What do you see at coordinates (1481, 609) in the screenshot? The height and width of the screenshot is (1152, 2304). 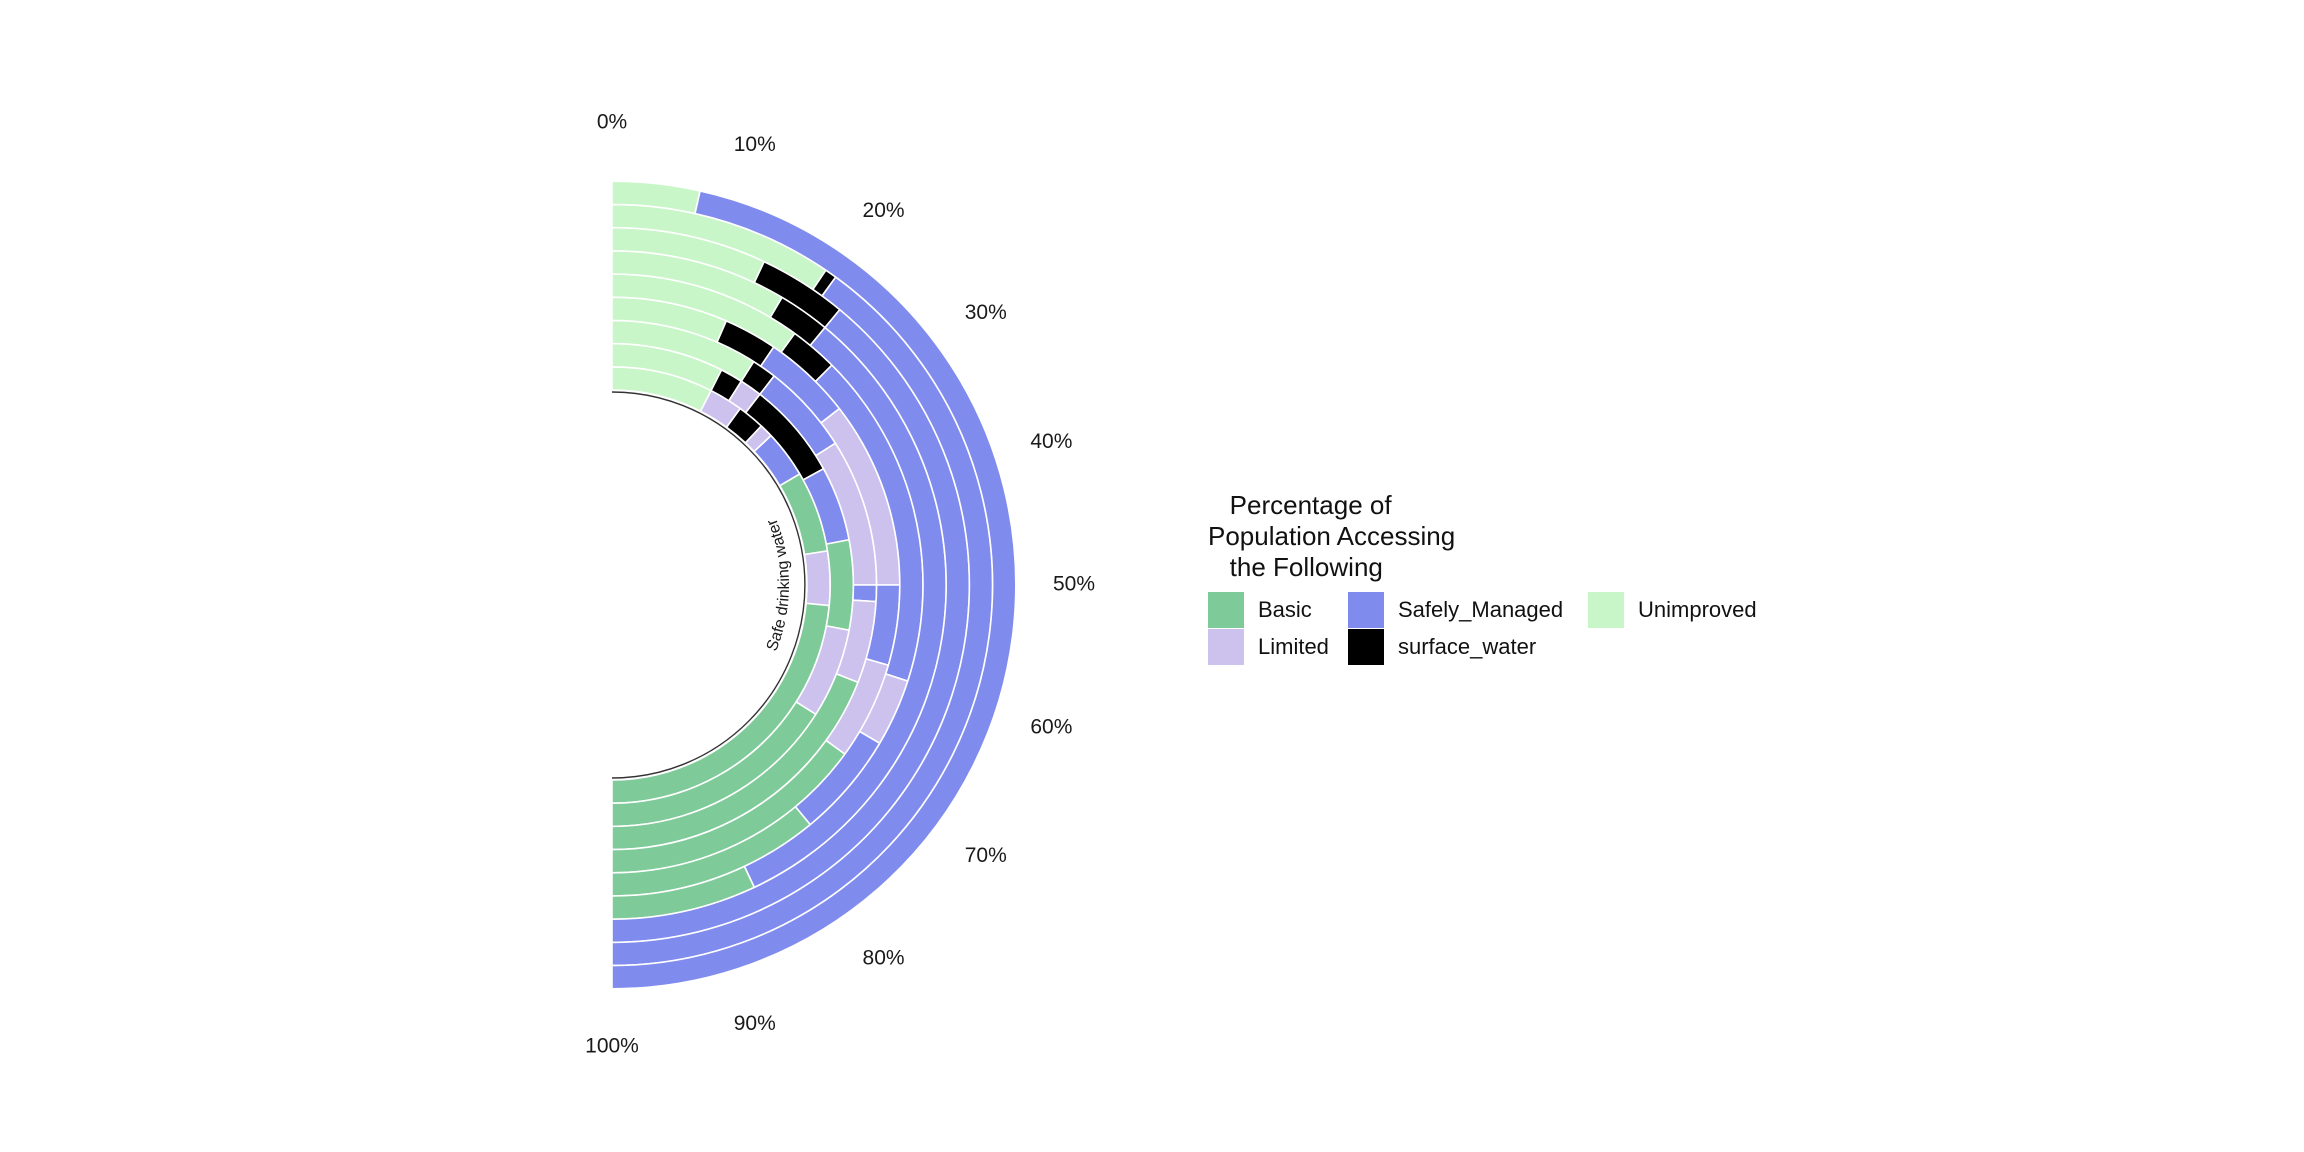 I see `legend-label: Safely_Managed` at bounding box center [1481, 609].